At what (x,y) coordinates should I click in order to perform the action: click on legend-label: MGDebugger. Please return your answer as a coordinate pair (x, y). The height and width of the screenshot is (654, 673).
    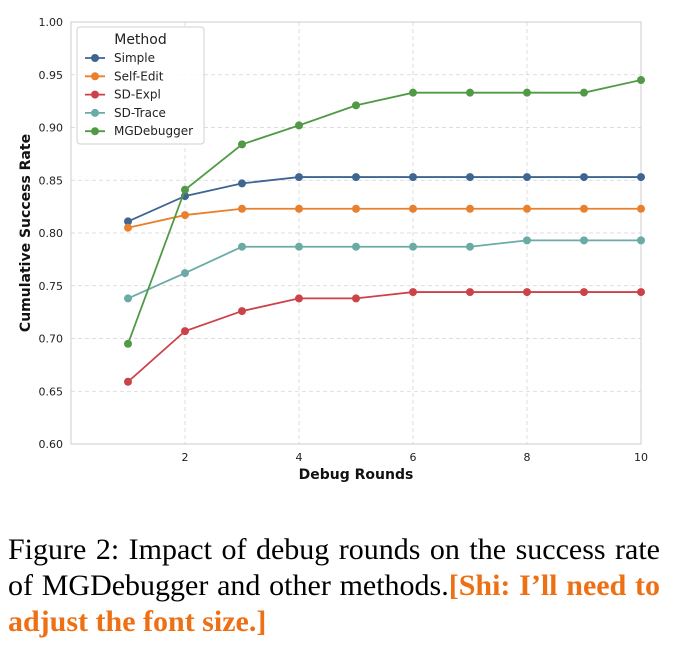
    Looking at the image, I should click on (153, 131).